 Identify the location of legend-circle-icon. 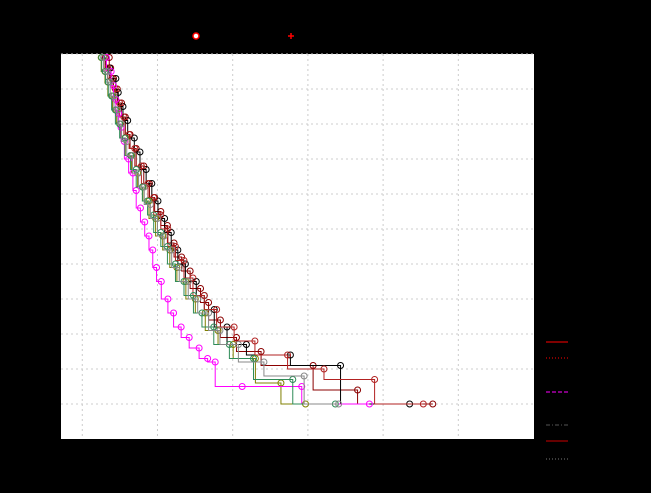
(196, 36).